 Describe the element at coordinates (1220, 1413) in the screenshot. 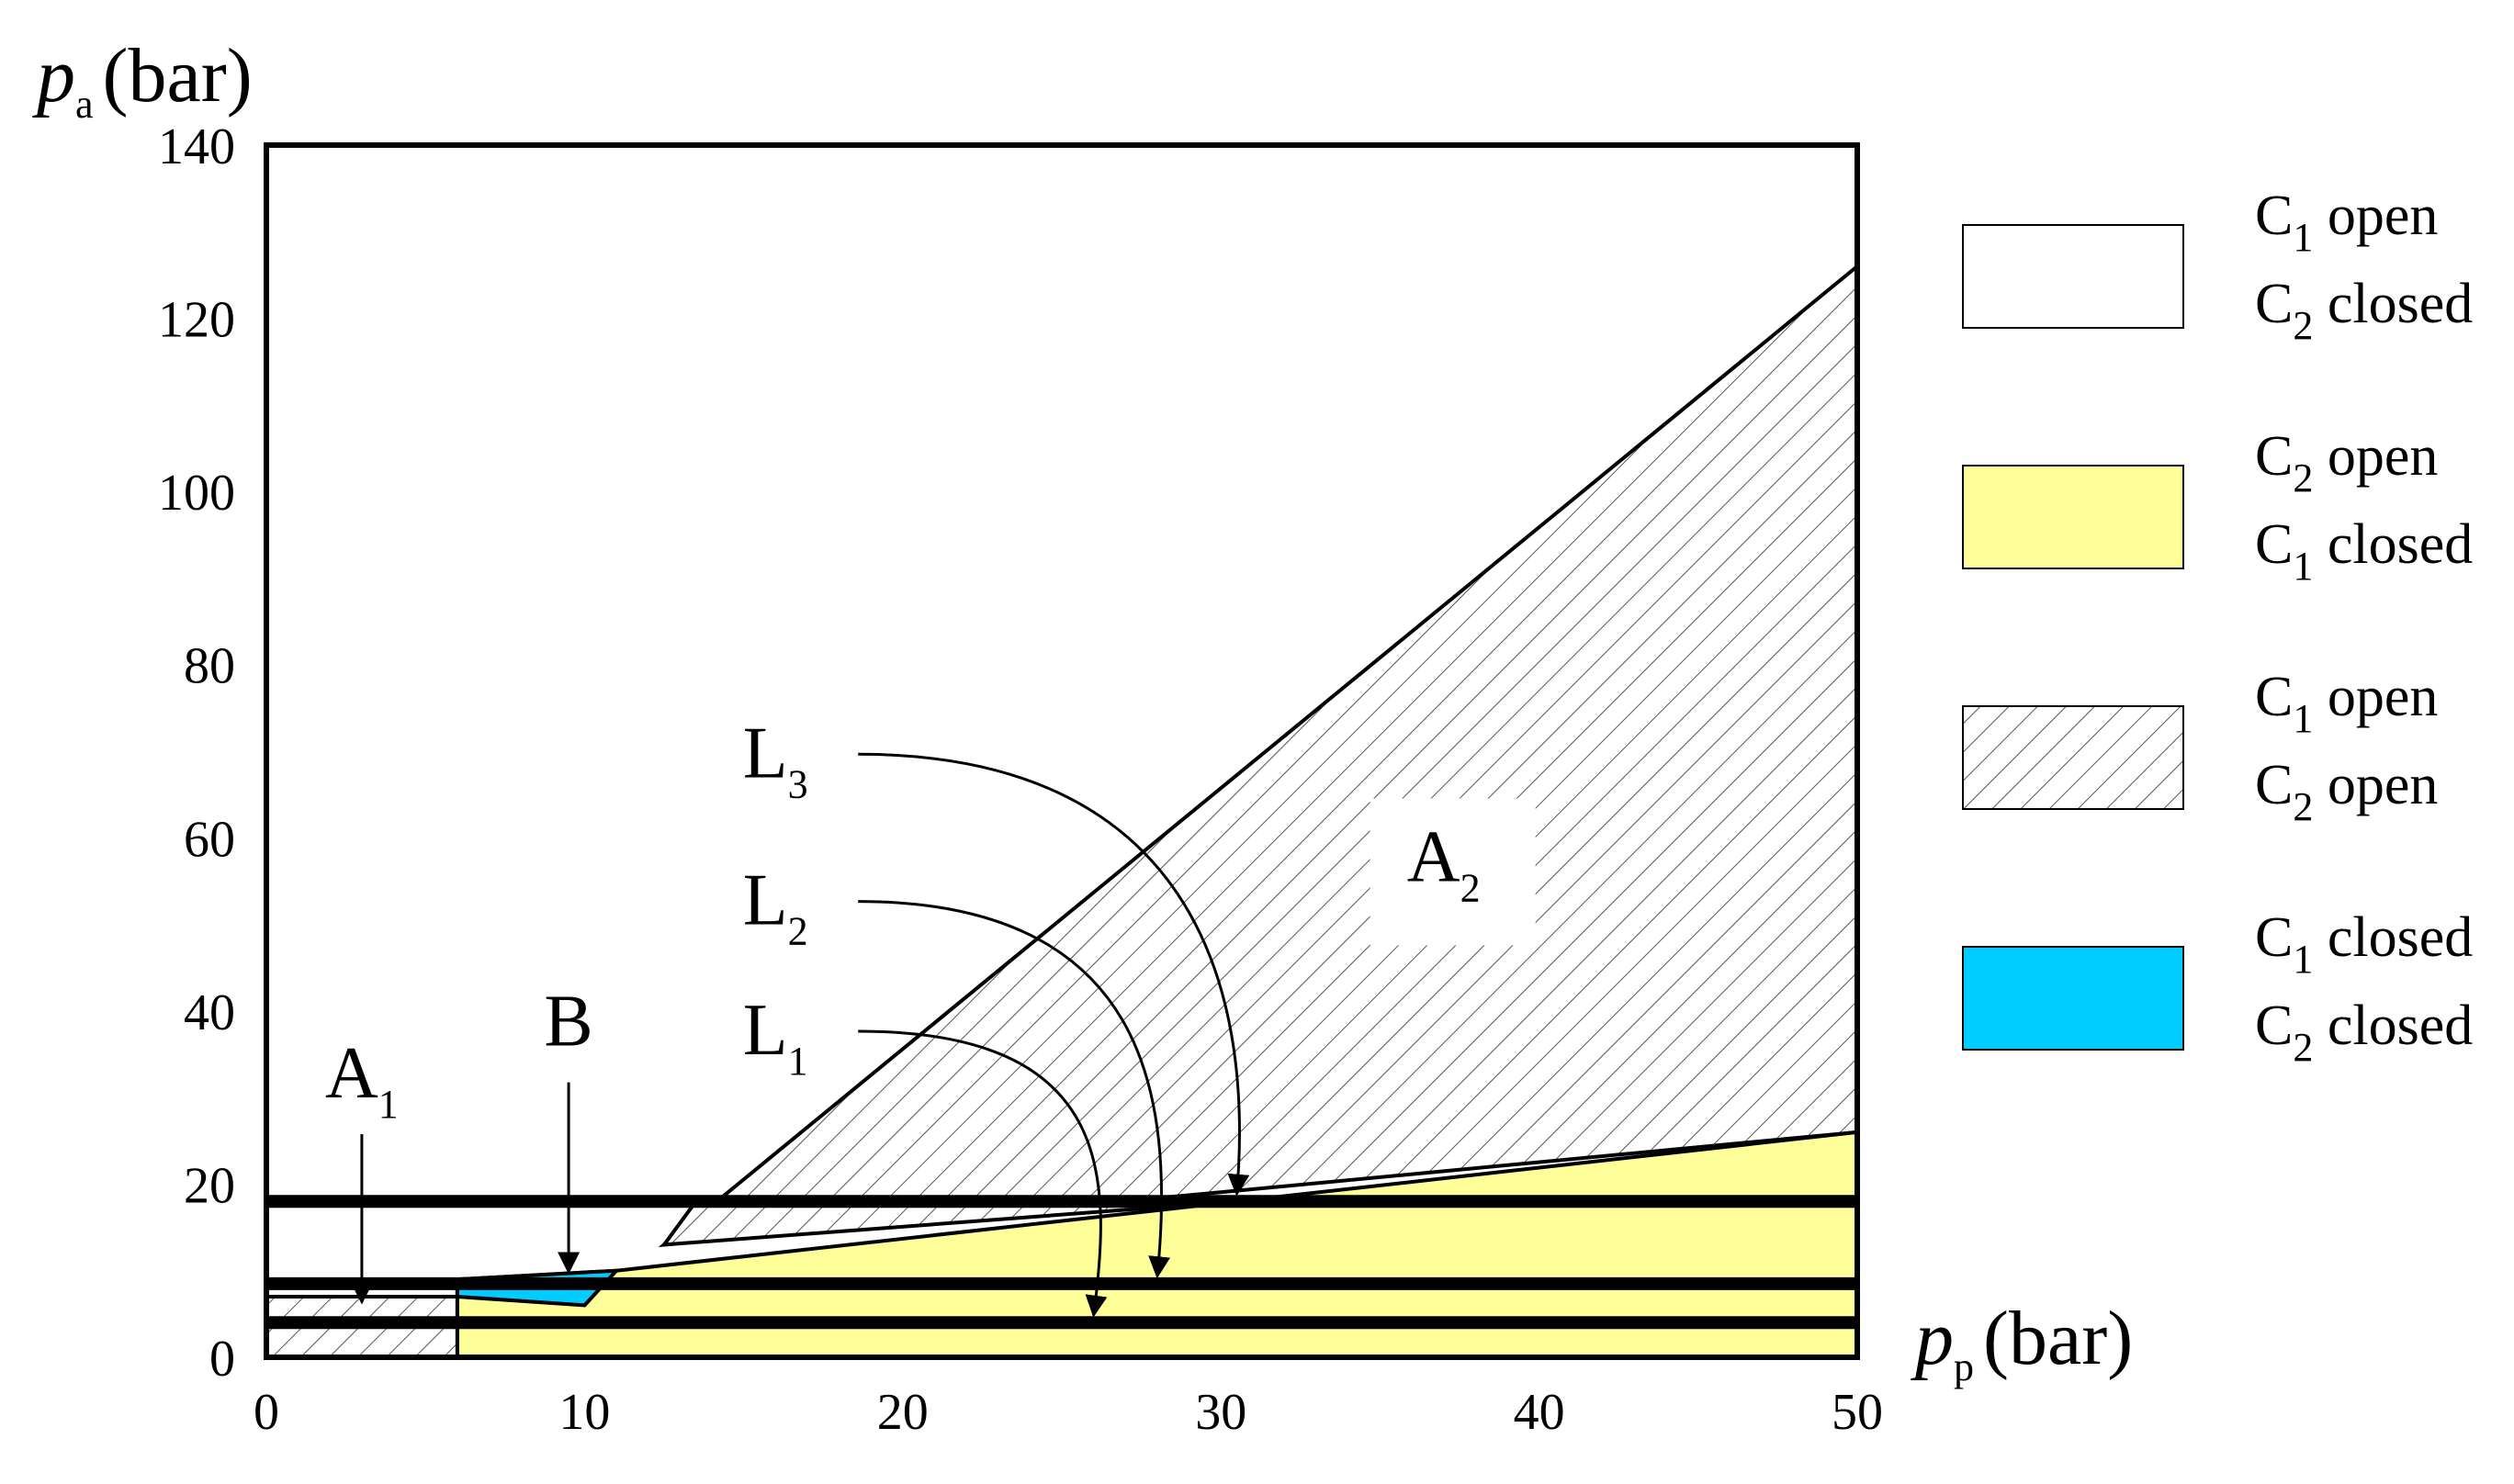

I see `x-tick-label: 30` at that location.